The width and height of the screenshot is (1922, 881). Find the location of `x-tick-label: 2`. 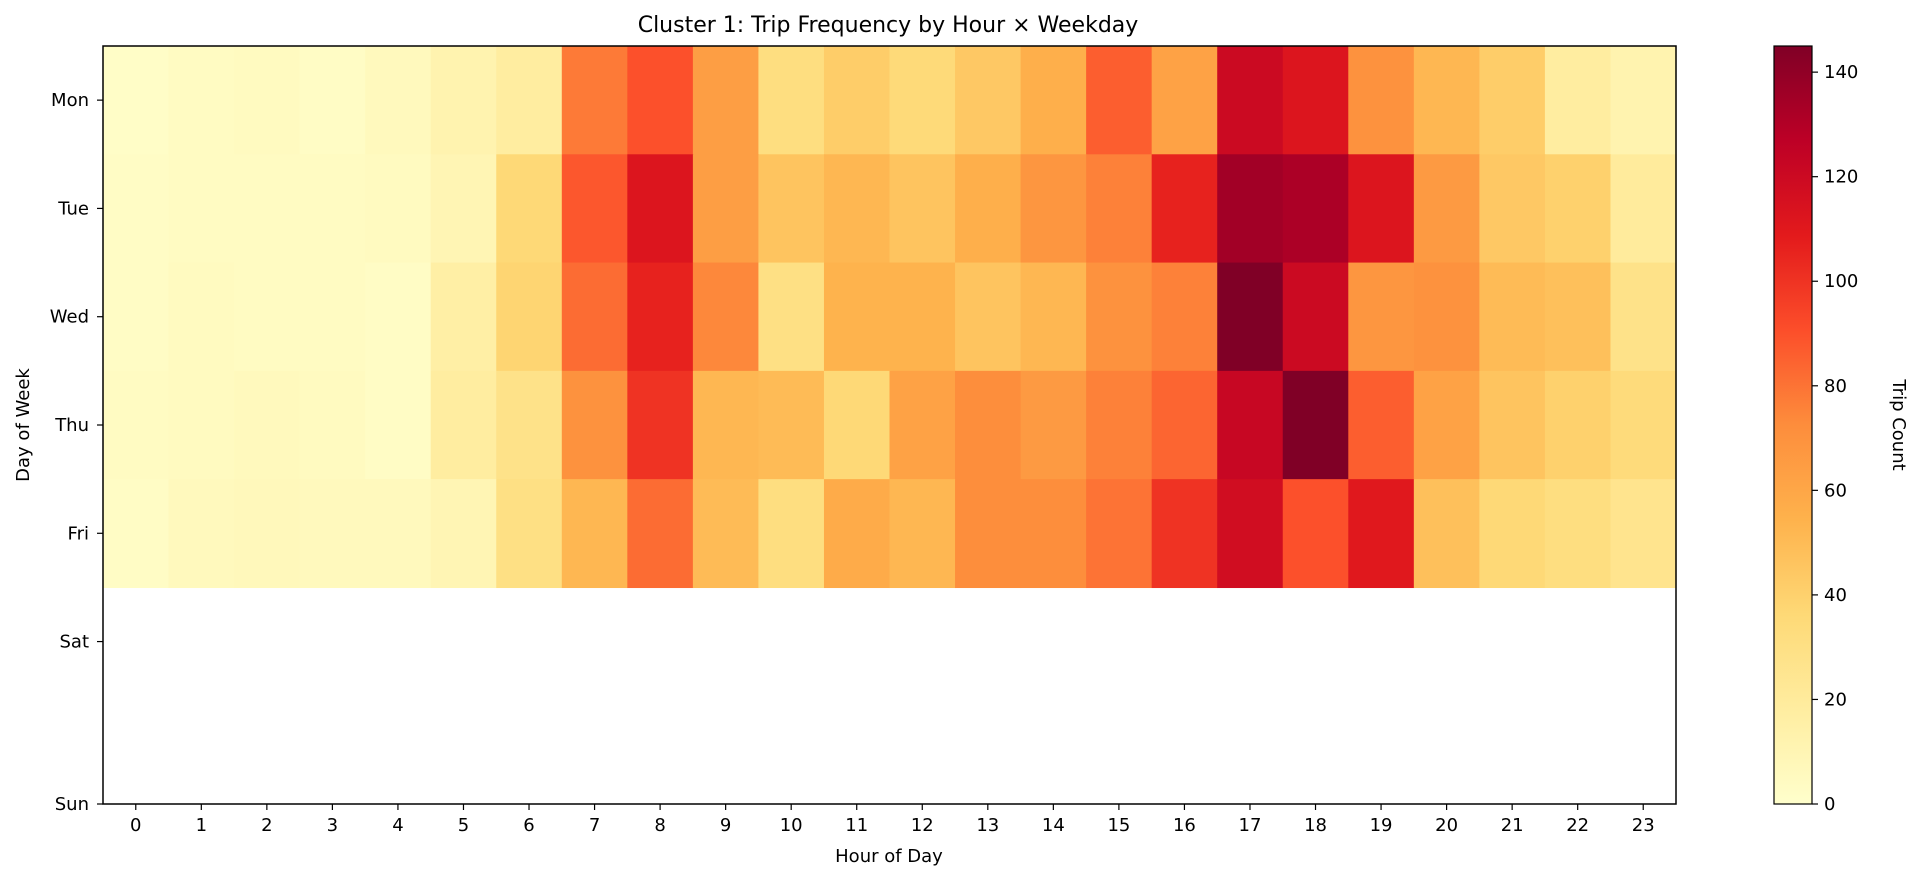

x-tick-label: 2 is located at coordinates (266, 825).